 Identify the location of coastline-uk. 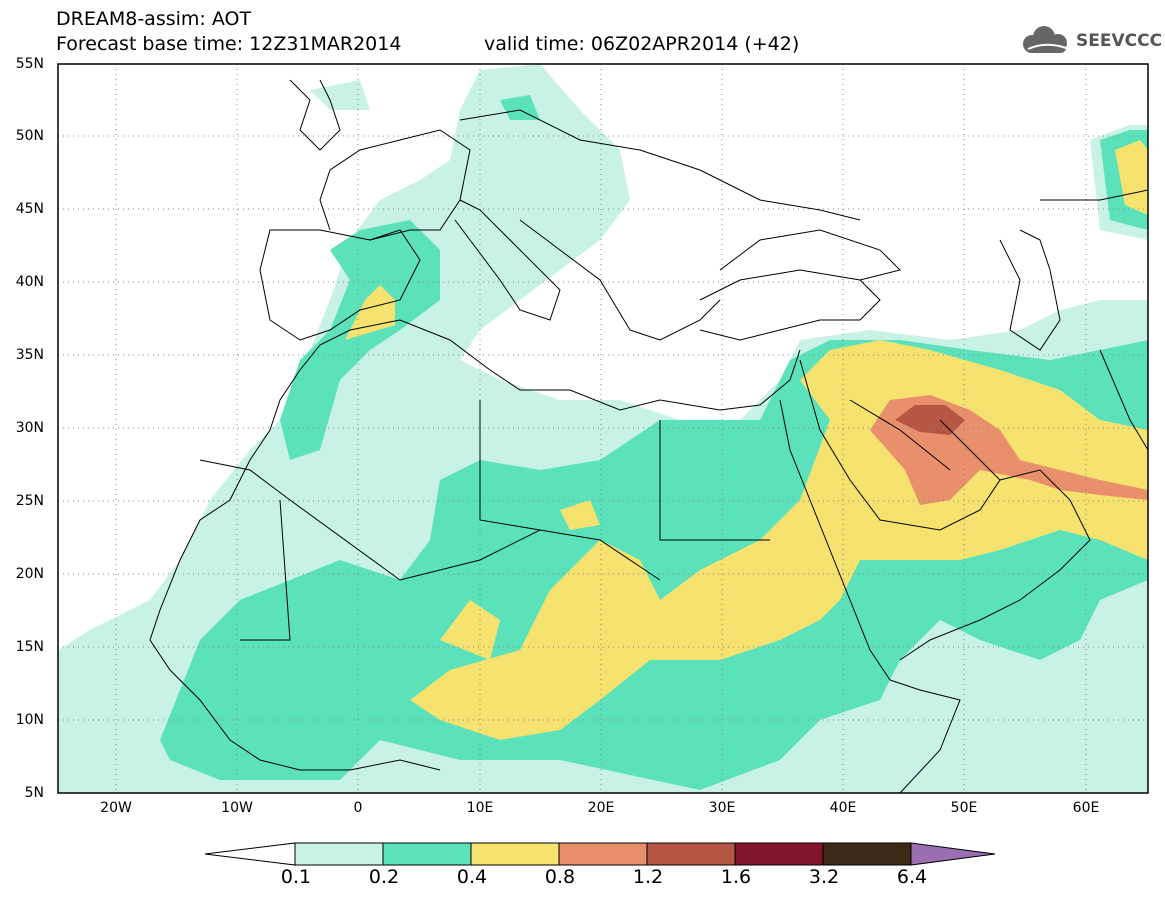
(315, 115).